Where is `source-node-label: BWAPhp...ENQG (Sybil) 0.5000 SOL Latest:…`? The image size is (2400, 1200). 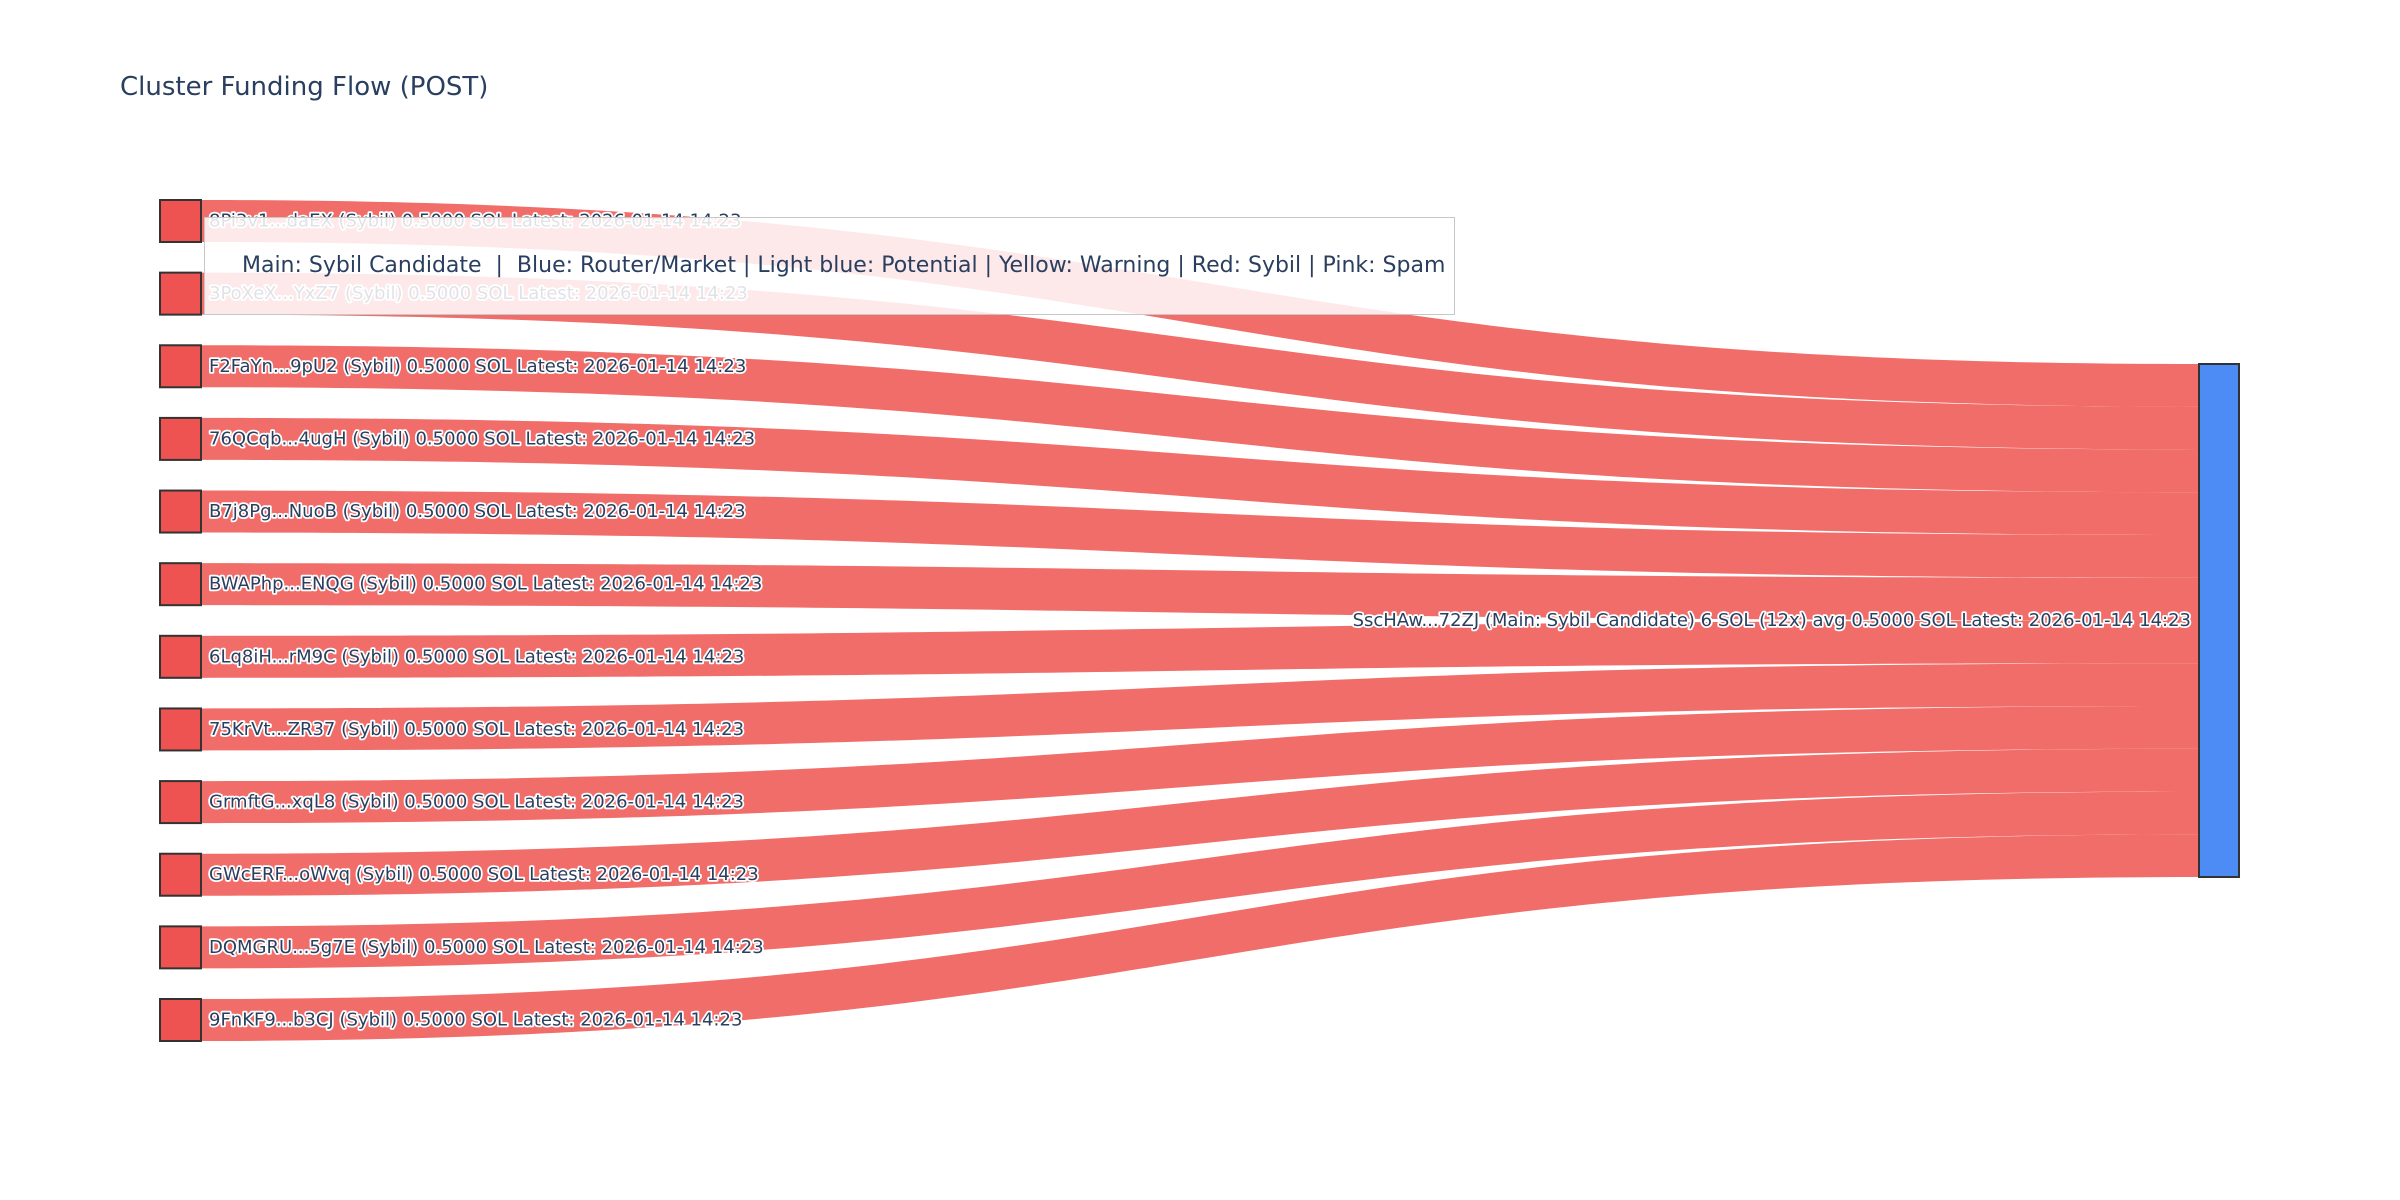 source-node-label: BWAPhp...ENQG (Sybil) 0.5000 SOL Latest:… is located at coordinates (485, 584).